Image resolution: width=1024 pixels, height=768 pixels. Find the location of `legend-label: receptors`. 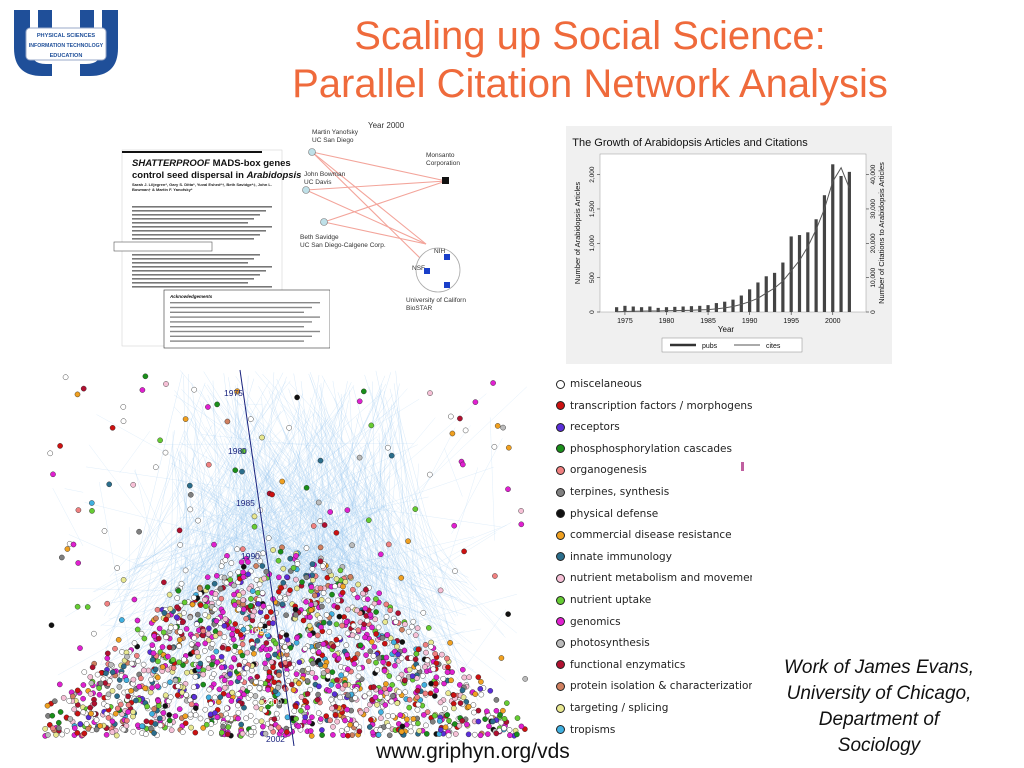

legend-label: receptors is located at coordinates (595, 427).